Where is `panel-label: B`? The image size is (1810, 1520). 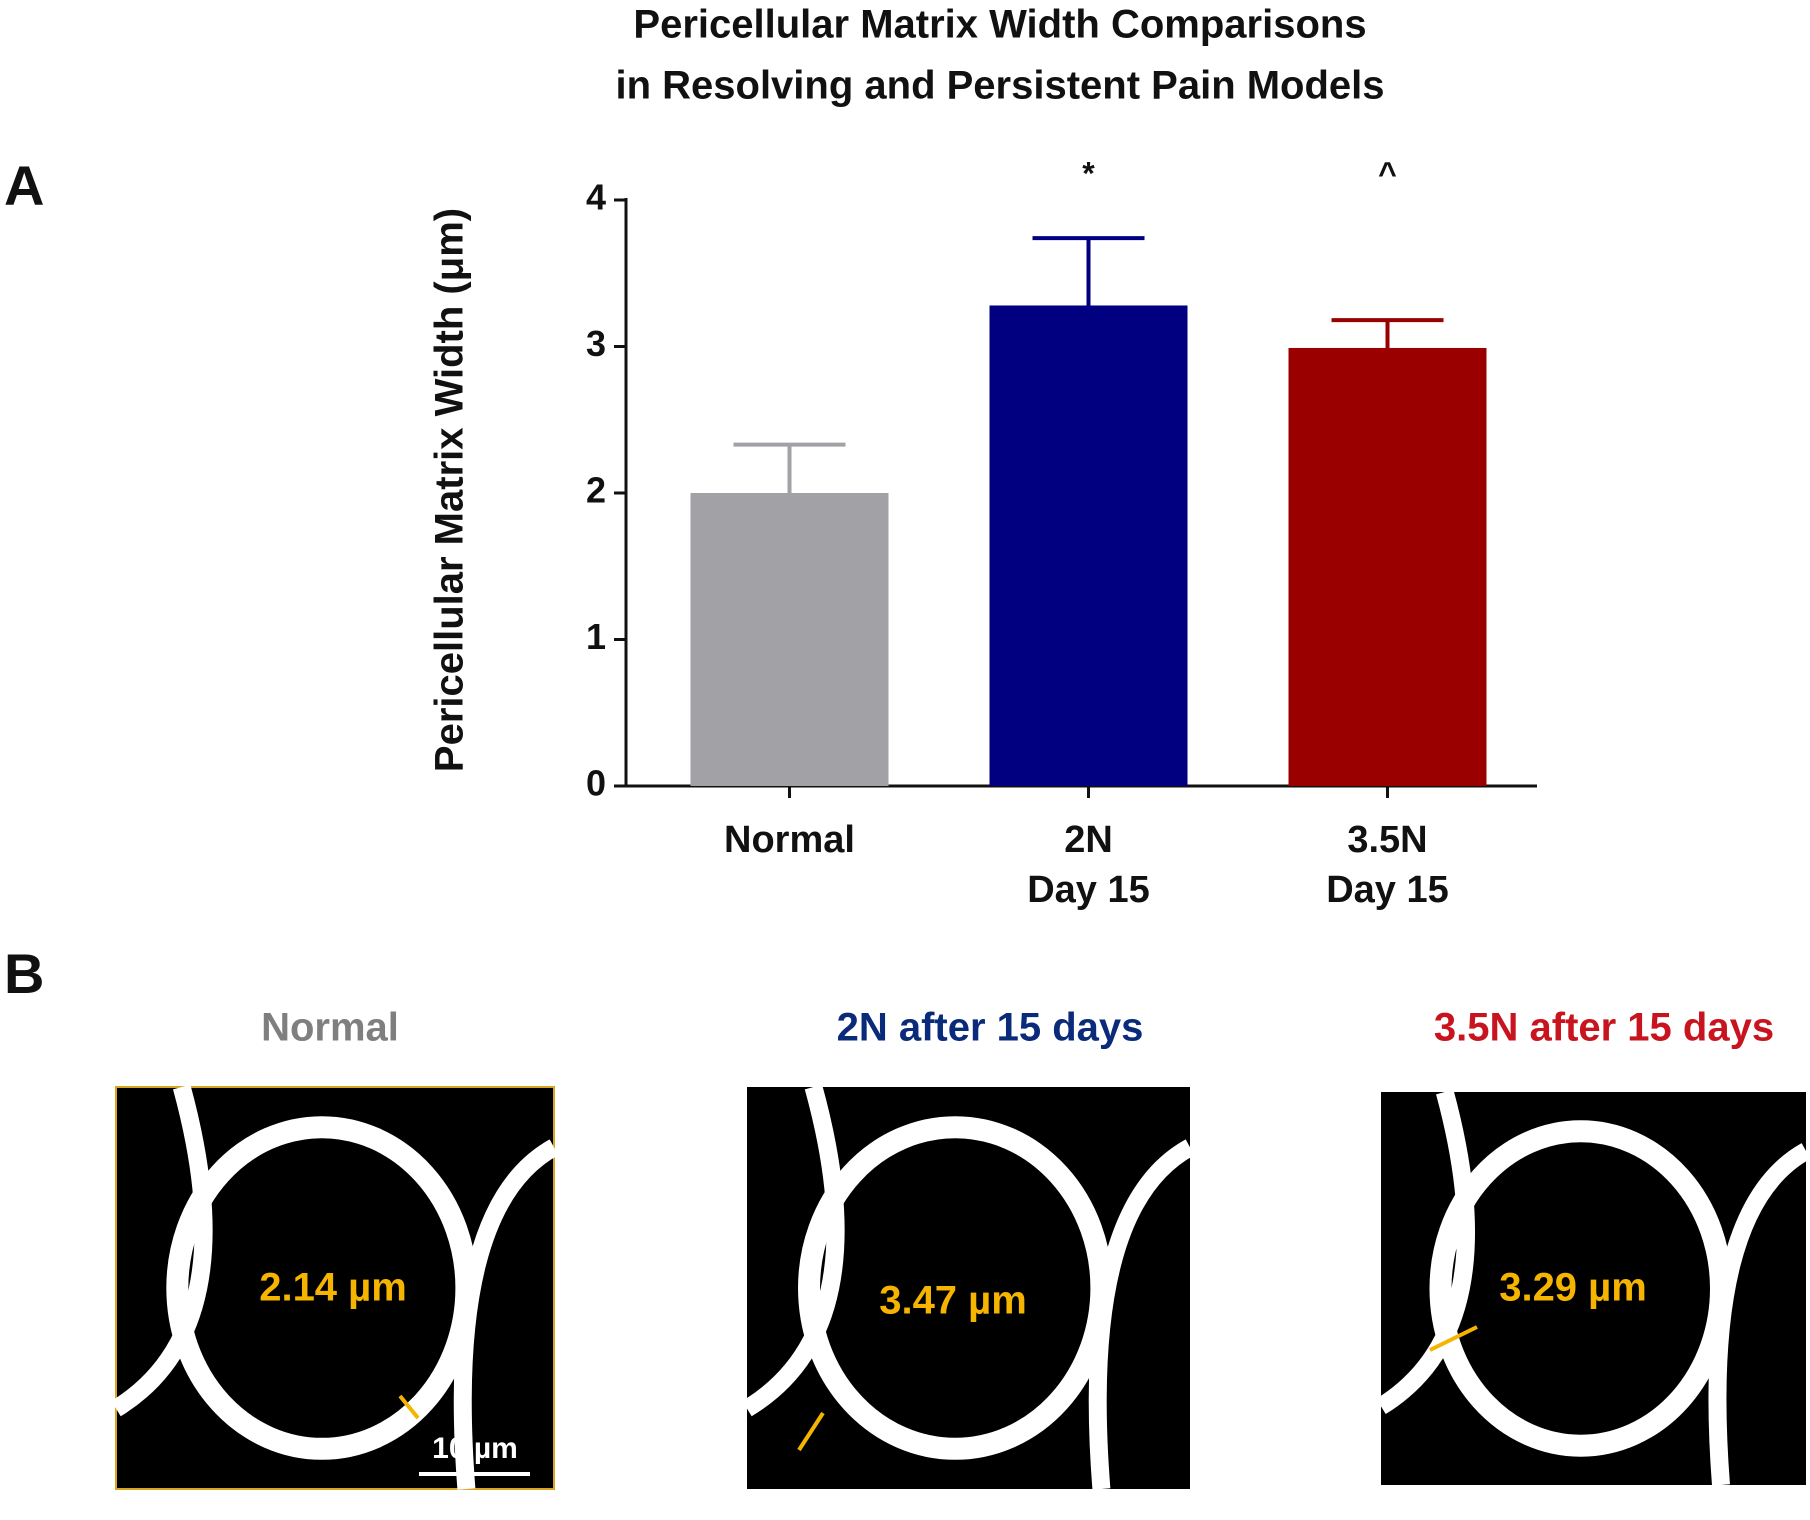 panel-label: B is located at coordinates (24, 973).